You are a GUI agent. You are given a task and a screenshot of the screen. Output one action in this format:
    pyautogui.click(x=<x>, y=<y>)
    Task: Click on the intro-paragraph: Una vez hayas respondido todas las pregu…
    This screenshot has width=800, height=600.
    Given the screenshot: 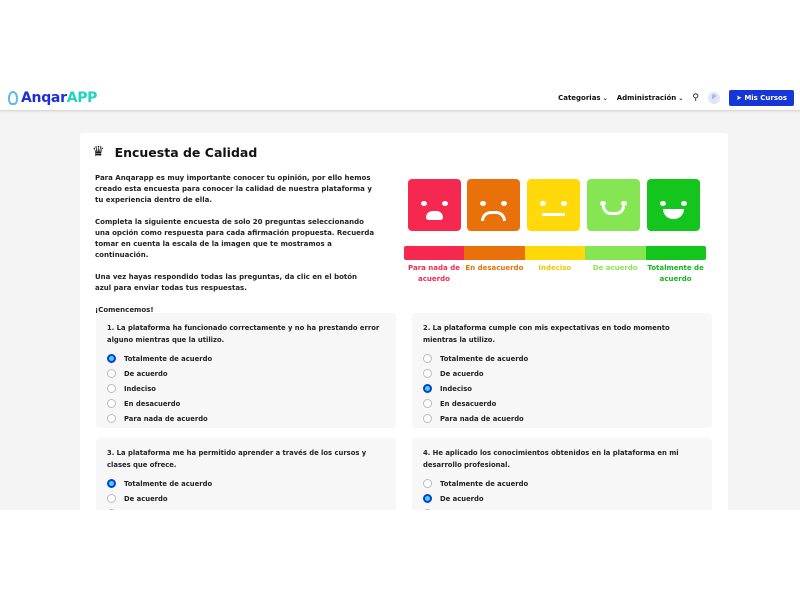 What is the action you would take?
    pyautogui.click(x=226, y=282)
    